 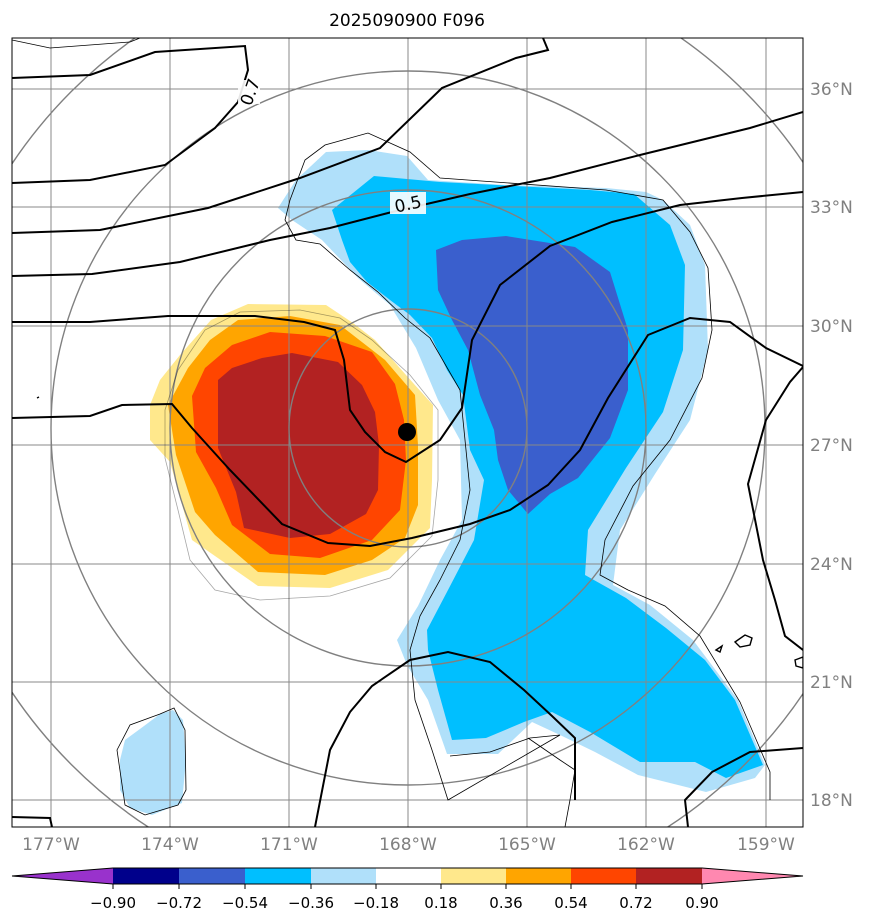 I want to click on lat-label: 36°N, so click(x=831, y=90).